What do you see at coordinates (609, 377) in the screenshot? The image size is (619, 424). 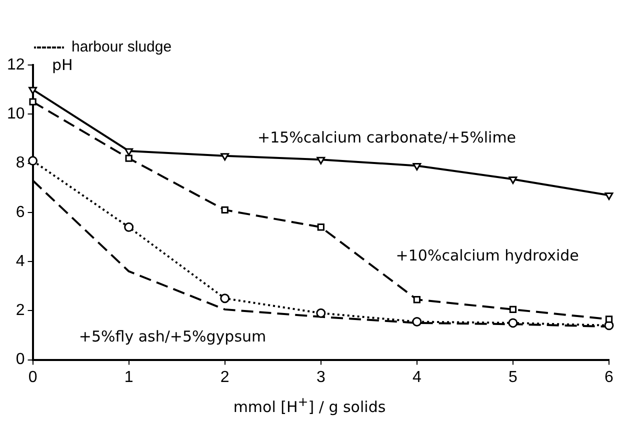 I see `x-tick-label: 6` at bounding box center [609, 377].